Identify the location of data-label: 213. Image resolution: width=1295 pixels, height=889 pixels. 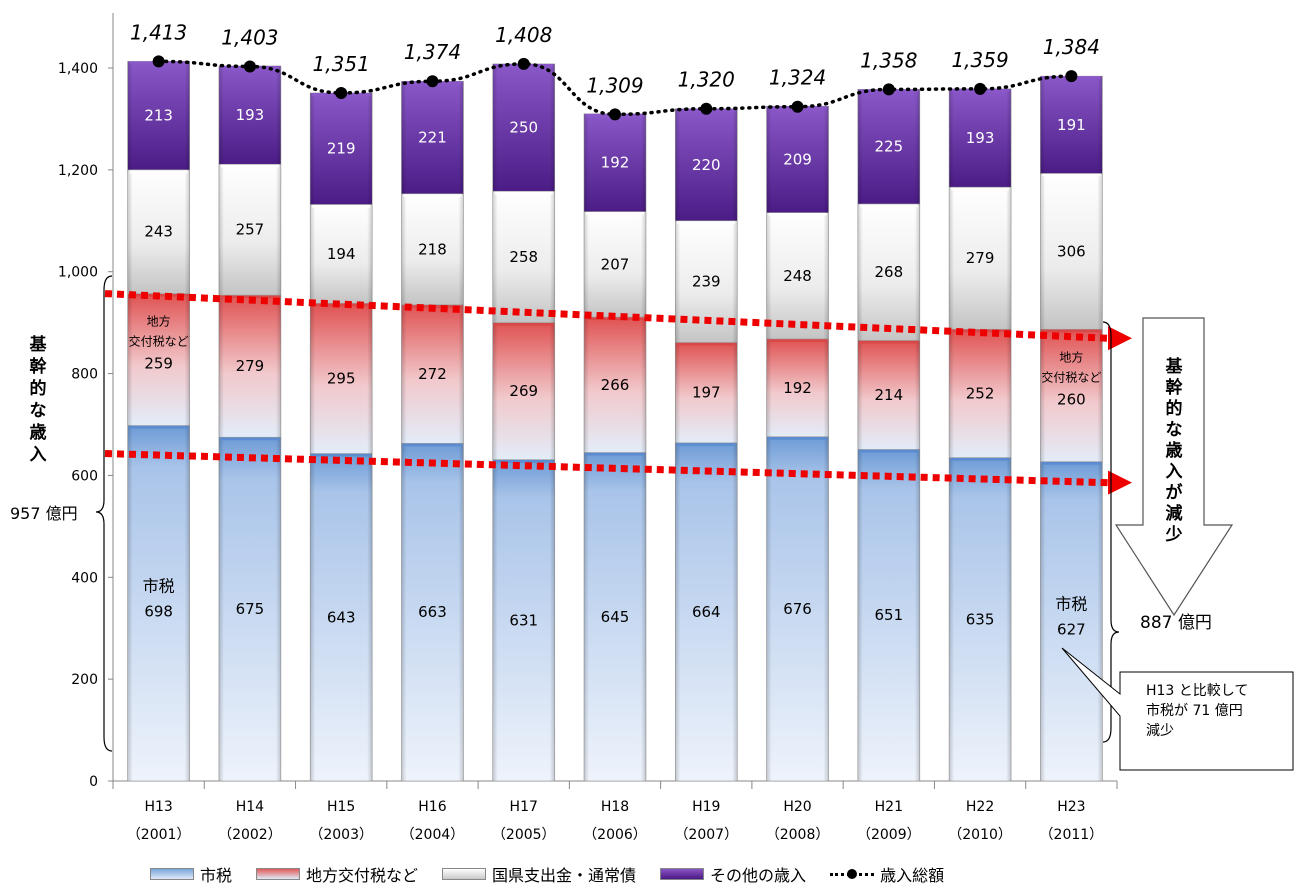
(158, 116).